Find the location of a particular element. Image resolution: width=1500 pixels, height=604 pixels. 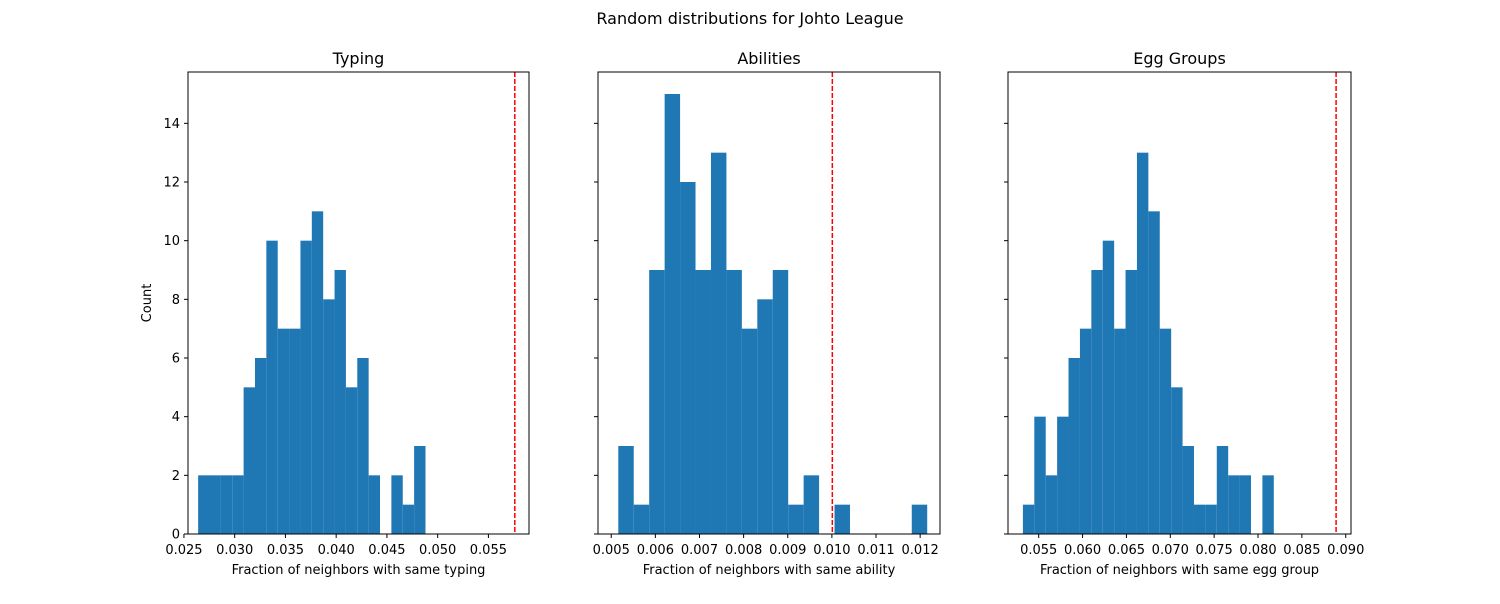

y-tick-label: 6 is located at coordinates (176, 359).